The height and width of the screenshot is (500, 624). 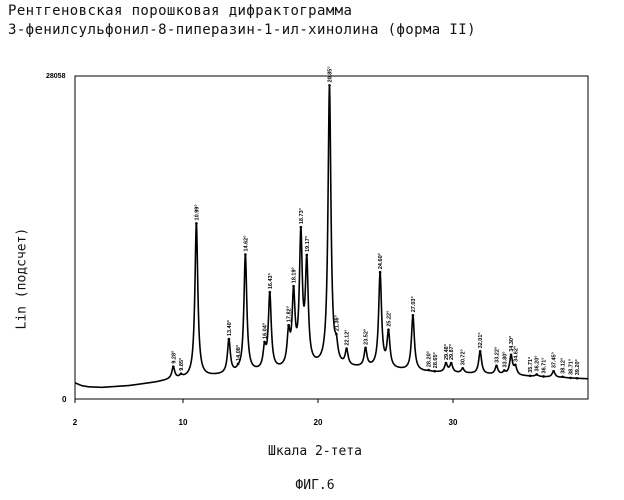 What do you see at coordinates (64, 399) in the screenshot?
I see `y-tick-label-zero: 0` at bounding box center [64, 399].